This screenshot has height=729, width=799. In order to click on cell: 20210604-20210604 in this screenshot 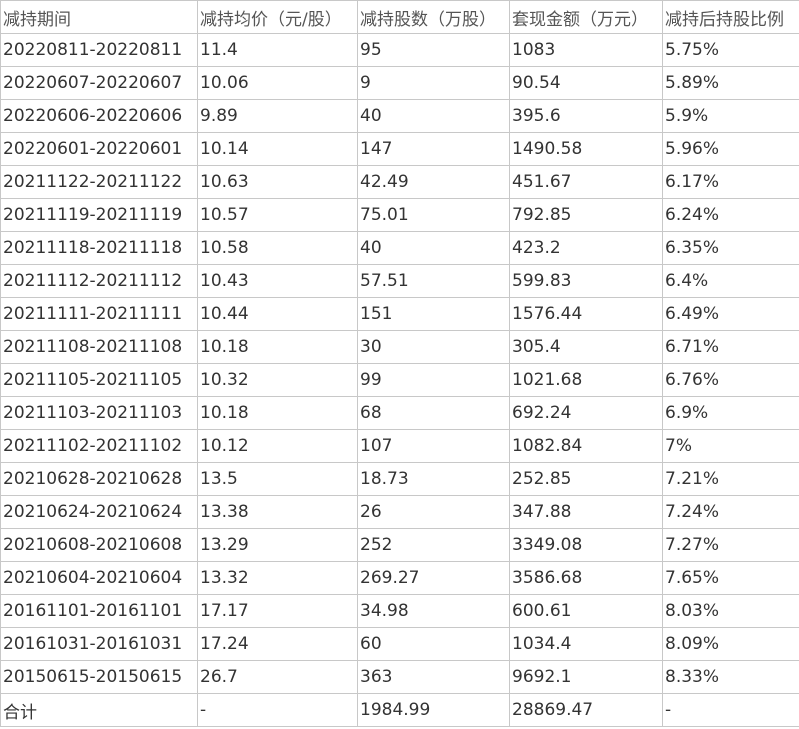, I will do `click(99, 578)`.